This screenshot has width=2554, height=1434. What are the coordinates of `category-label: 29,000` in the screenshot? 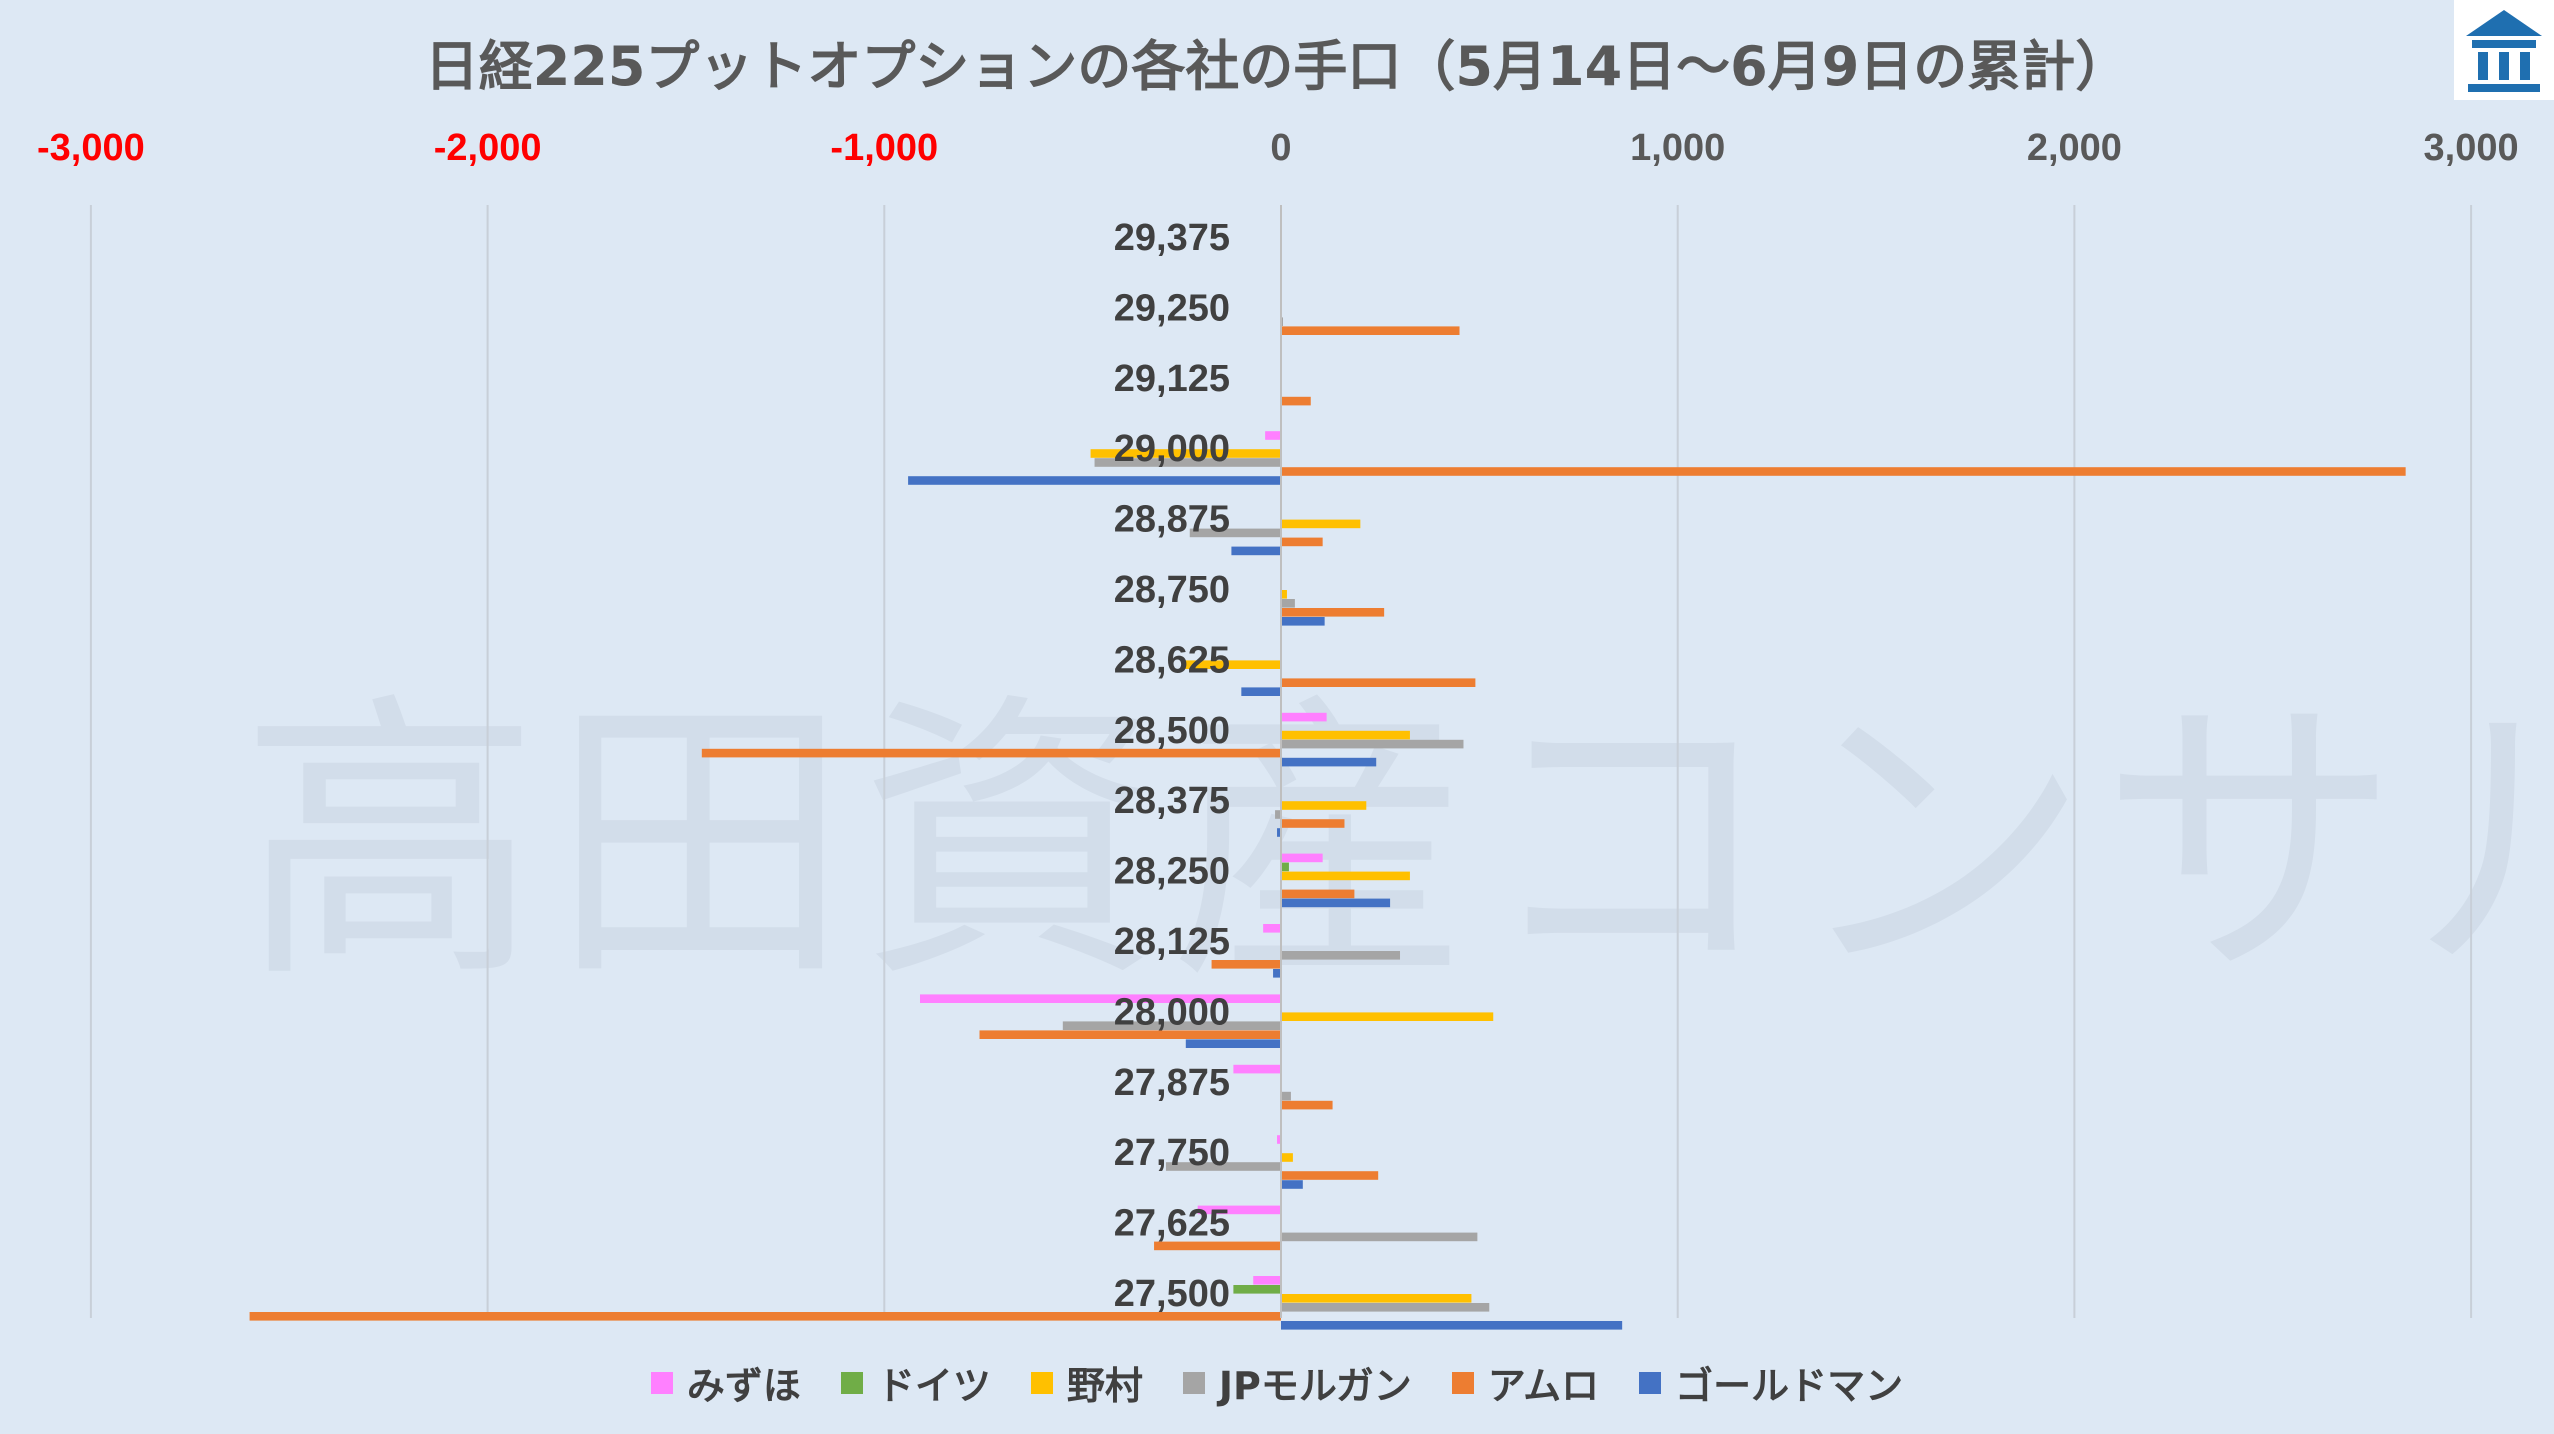 It's located at (1172, 449).